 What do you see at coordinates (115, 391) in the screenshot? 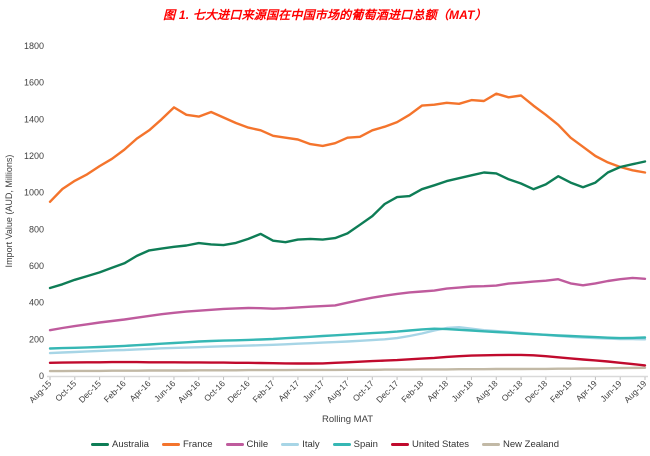
I see `x-tick-label: Feb-16` at bounding box center [115, 391].